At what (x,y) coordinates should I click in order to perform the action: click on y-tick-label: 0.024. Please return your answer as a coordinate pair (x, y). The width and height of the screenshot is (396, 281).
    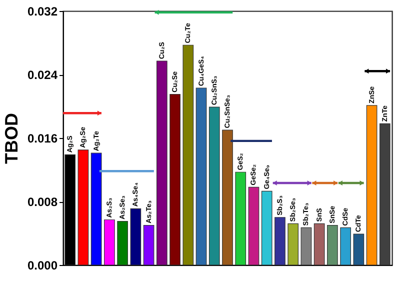
    Looking at the image, I should click on (42, 75).